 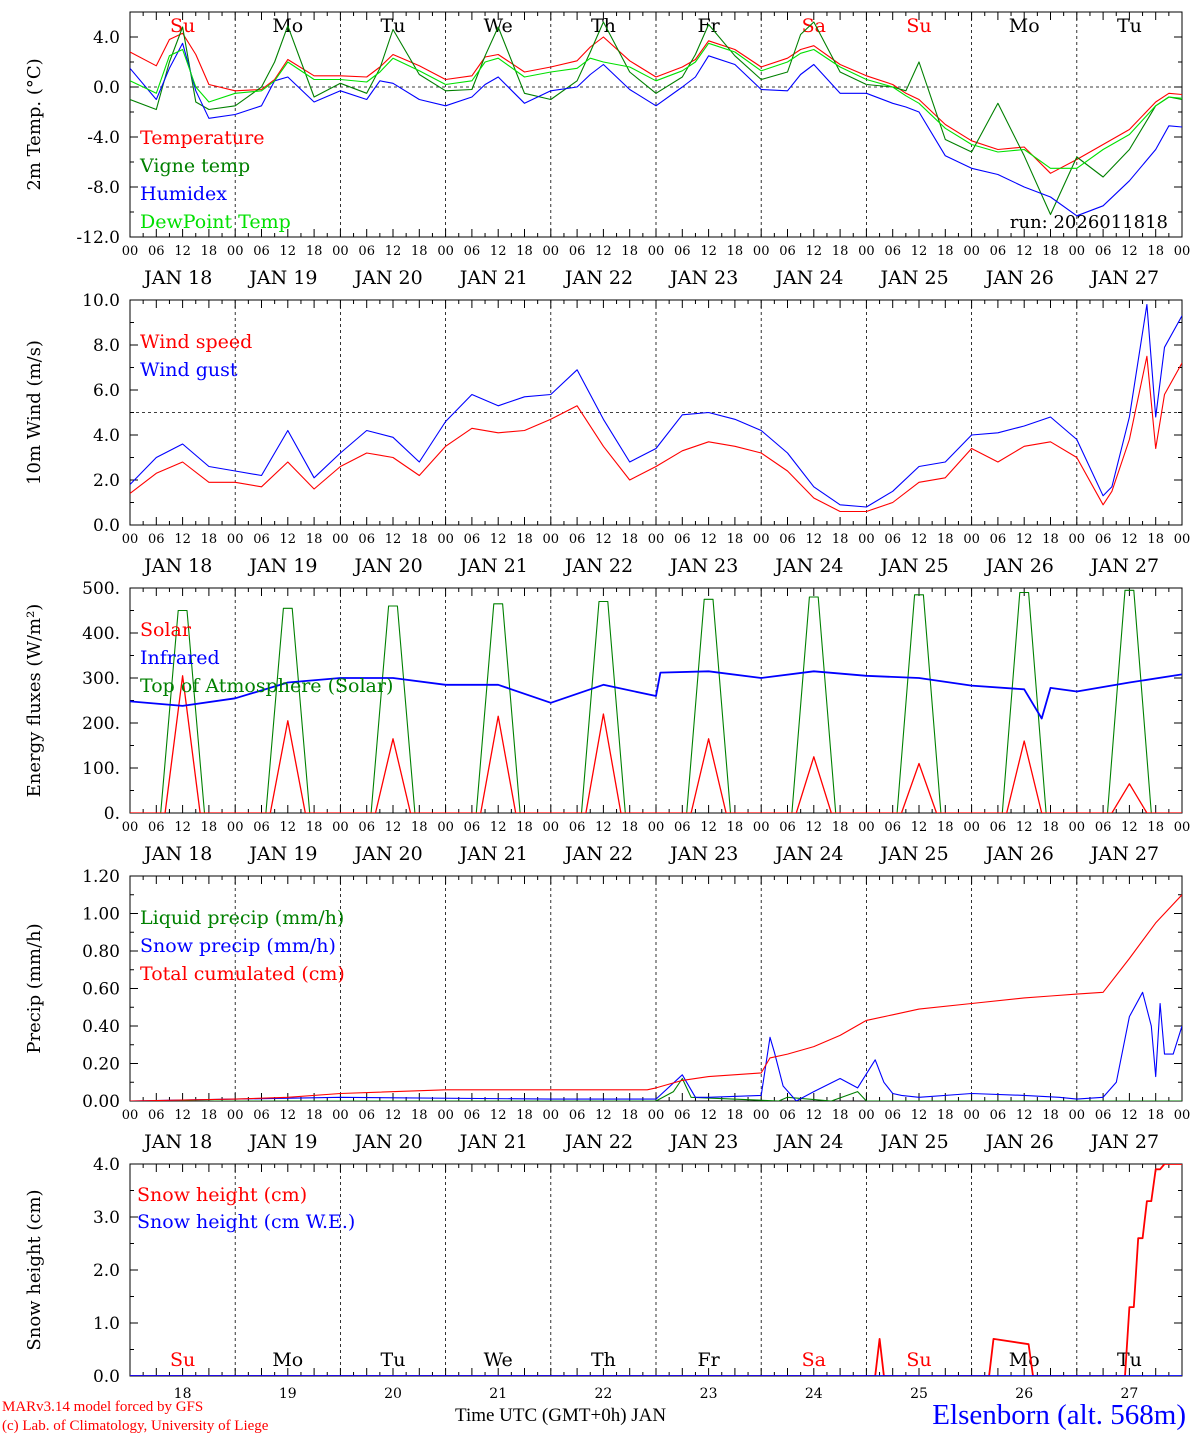 I want to click on date-label: JAN 24, so click(x=808, y=278).